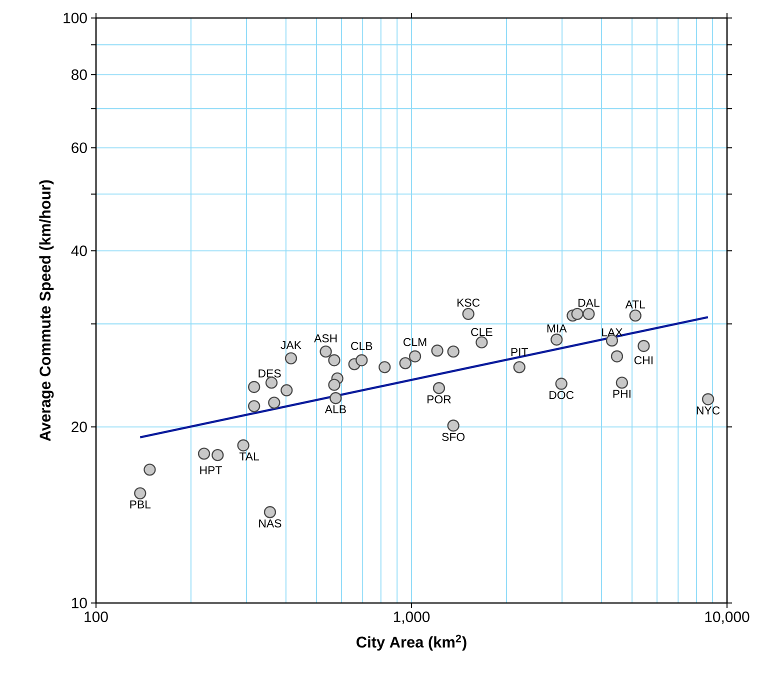 This screenshot has width=772, height=687. What do you see at coordinates (643, 360) in the screenshot?
I see `annotation: CHI` at bounding box center [643, 360].